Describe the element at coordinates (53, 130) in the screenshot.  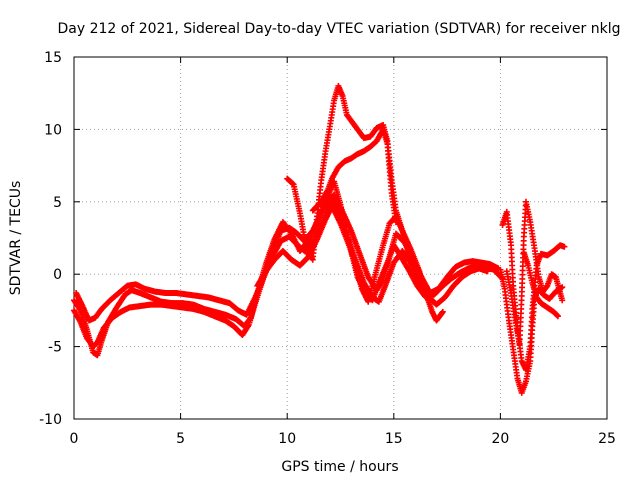
I see `y-tick-label: 10` at that location.